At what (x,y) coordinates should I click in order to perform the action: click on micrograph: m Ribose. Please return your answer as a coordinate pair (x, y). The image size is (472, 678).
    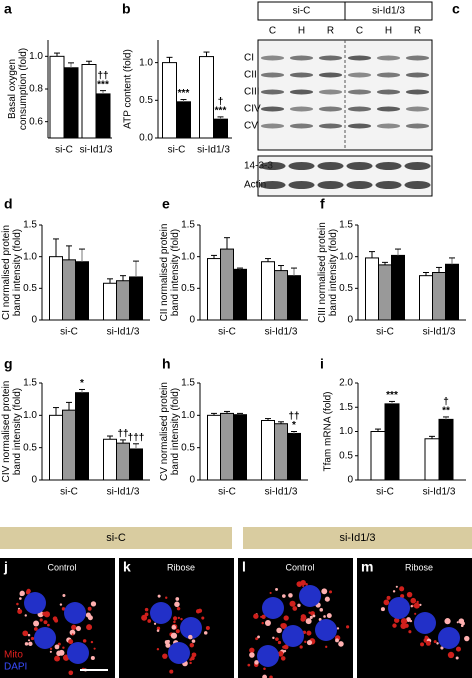
    Looking at the image, I should click on (414, 618).